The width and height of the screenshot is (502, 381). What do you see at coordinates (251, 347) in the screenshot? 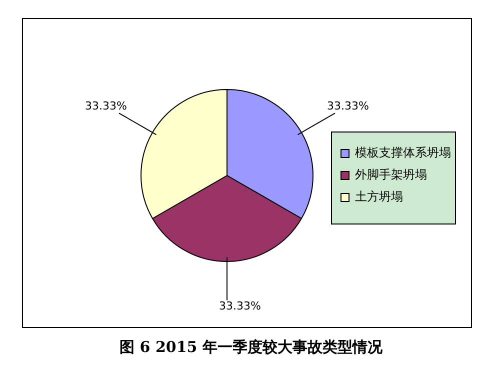
I see `text: 图 6 2015 年一季度较大事故类型情况` at bounding box center [251, 347].